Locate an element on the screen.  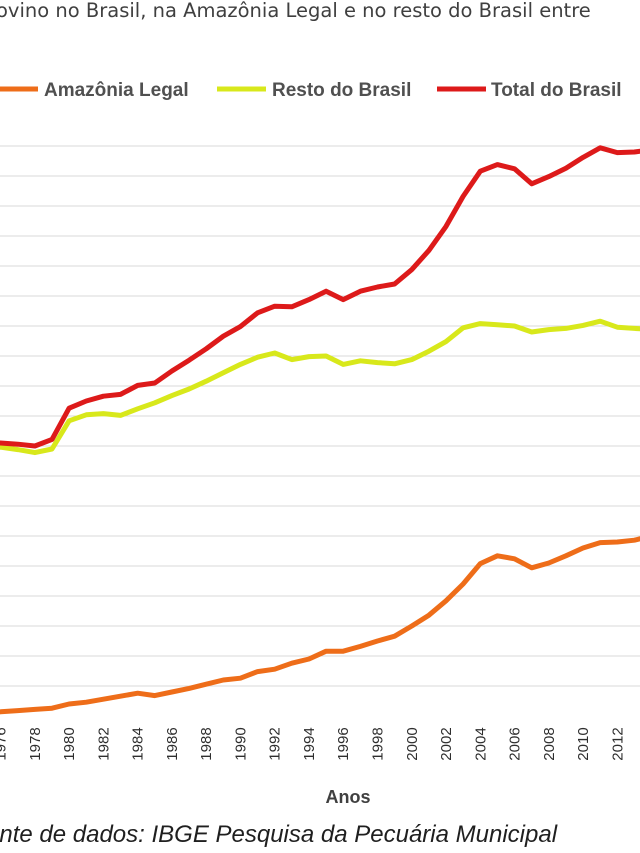
legend-label-resto: Resto do Brasil is located at coordinates (341, 90).